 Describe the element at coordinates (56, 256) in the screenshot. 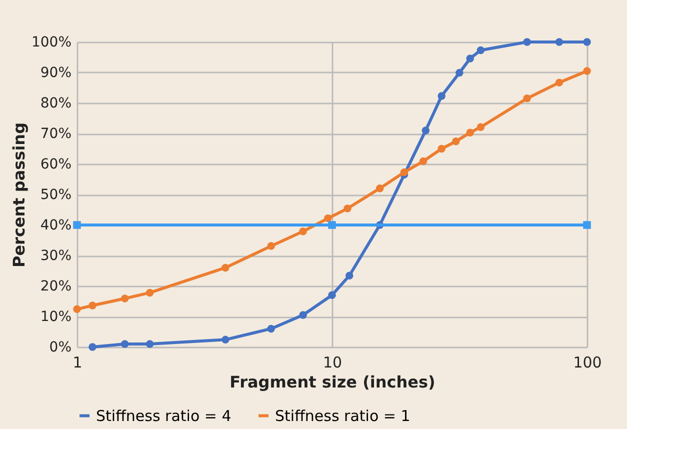

I see `y-tick-label: 30%` at that location.